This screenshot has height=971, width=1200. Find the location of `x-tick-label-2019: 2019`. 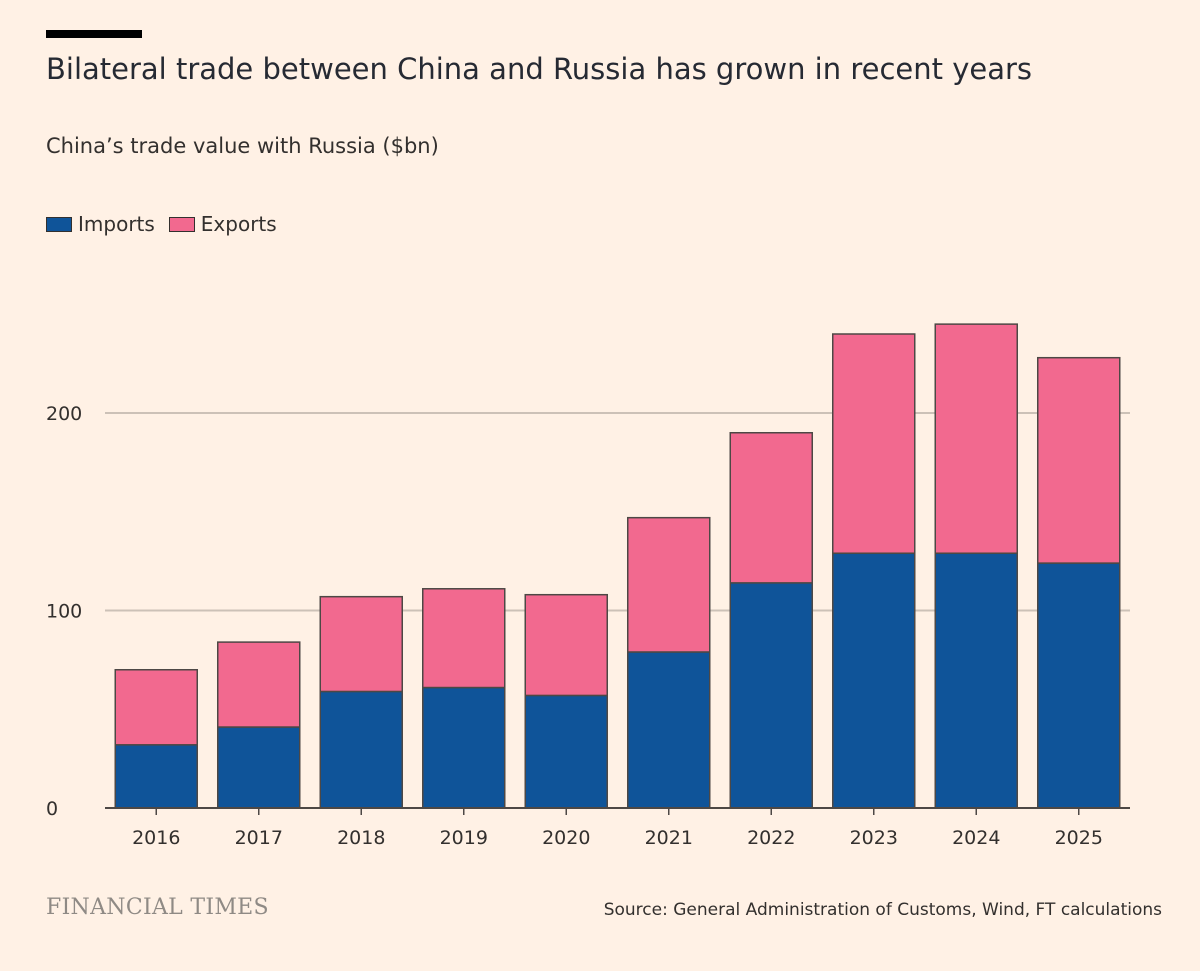

x-tick-label-2019: 2019 is located at coordinates (464, 838).